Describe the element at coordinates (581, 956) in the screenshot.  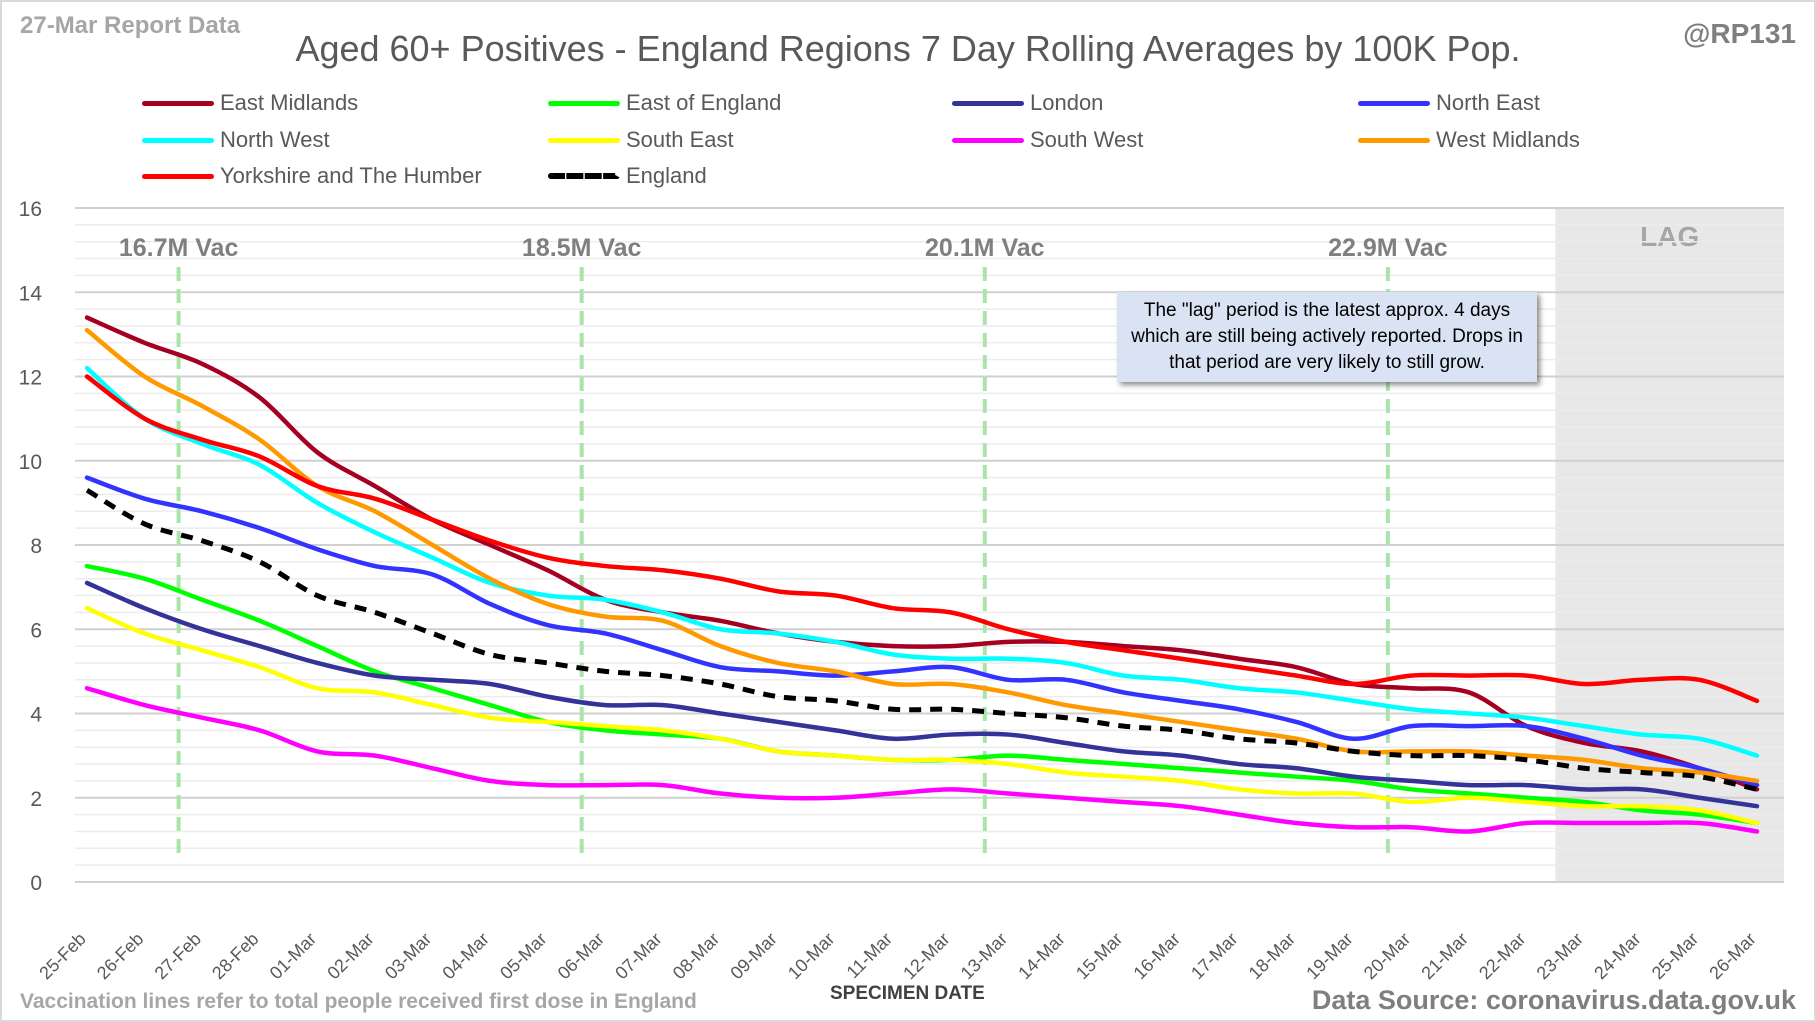
I see `x-tick-label: 06-Mar` at that location.